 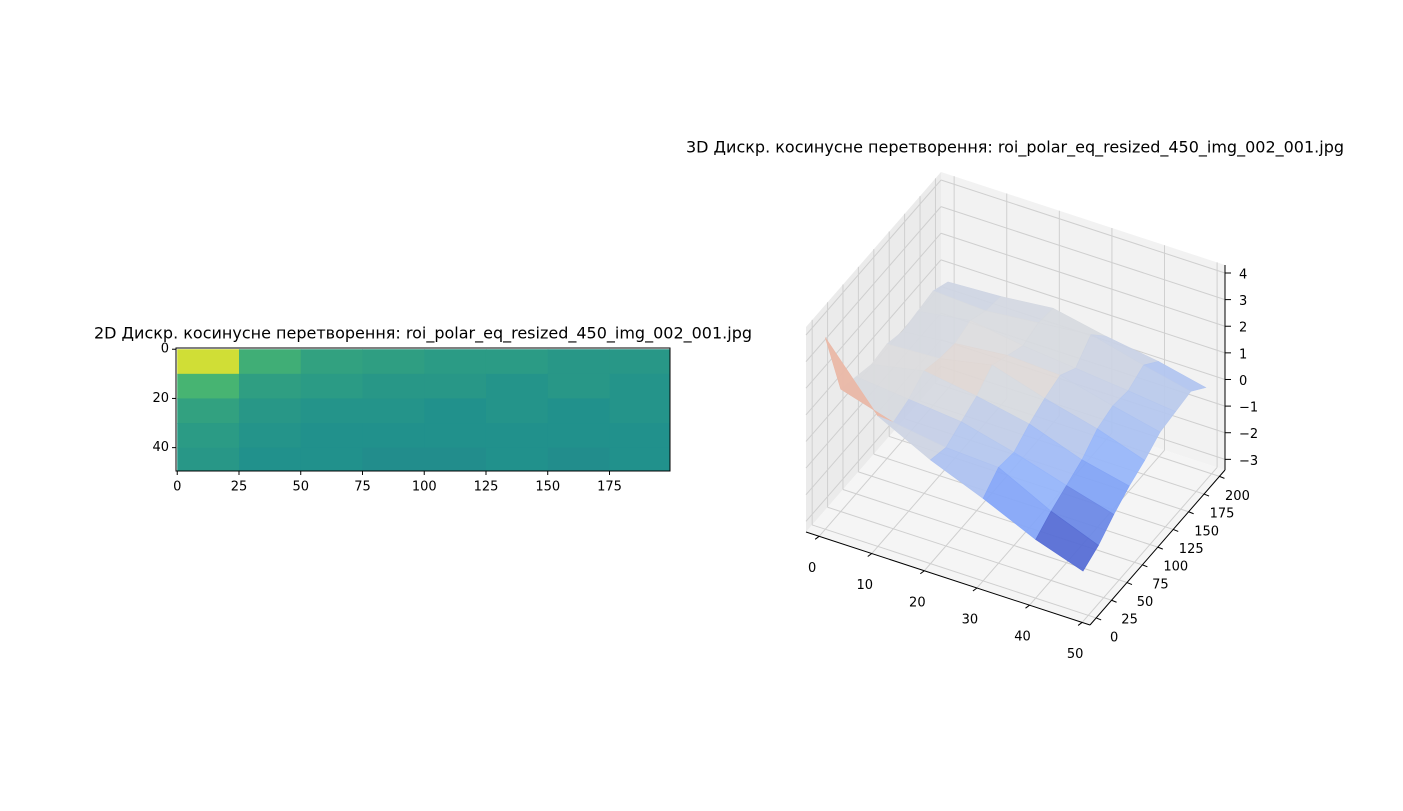 What do you see at coordinates (423, 409) in the screenshot?
I see `axes-frame` at bounding box center [423, 409].